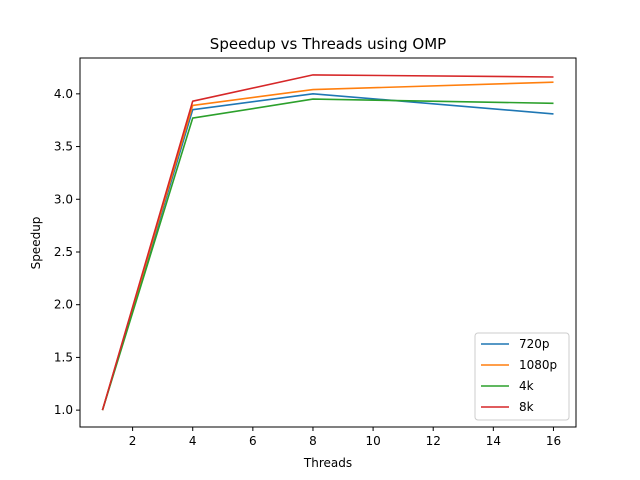 Image resolution: width=640 pixels, height=480 pixels. What do you see at coordinates (133, 441) in the screenshot?
I see `x-tick-label: 2` at bounding box center [133, 441].